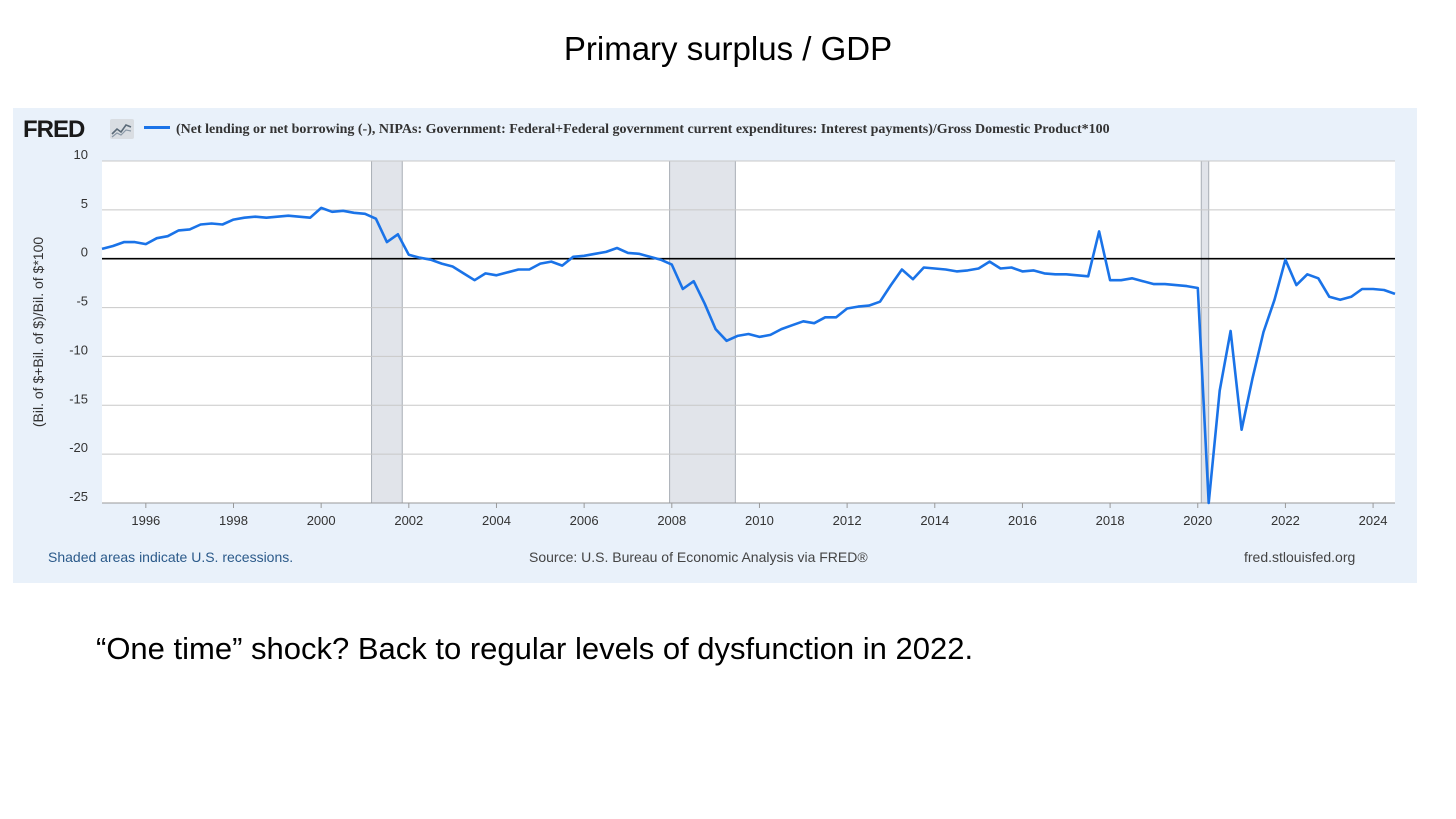 The height and width of the screenshot is (819, 1456). What do you see at coordinates (54, 129) in the screenshot?
I see `fred-logo: FRED` at bounding box center [54, 129].